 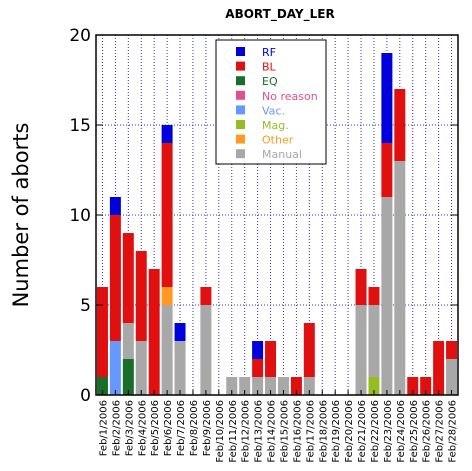 I want to click on x-tick-label: Feb/28/2006, so click(x=453, y=431).